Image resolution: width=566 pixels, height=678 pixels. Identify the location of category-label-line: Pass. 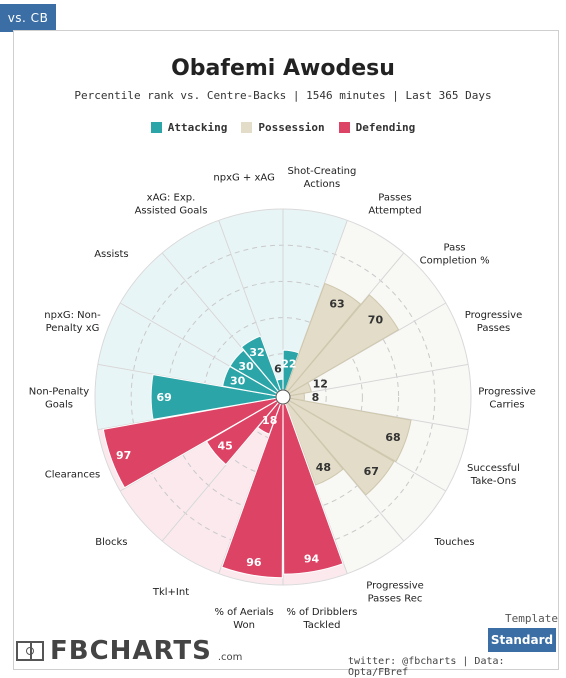
(455, 248).